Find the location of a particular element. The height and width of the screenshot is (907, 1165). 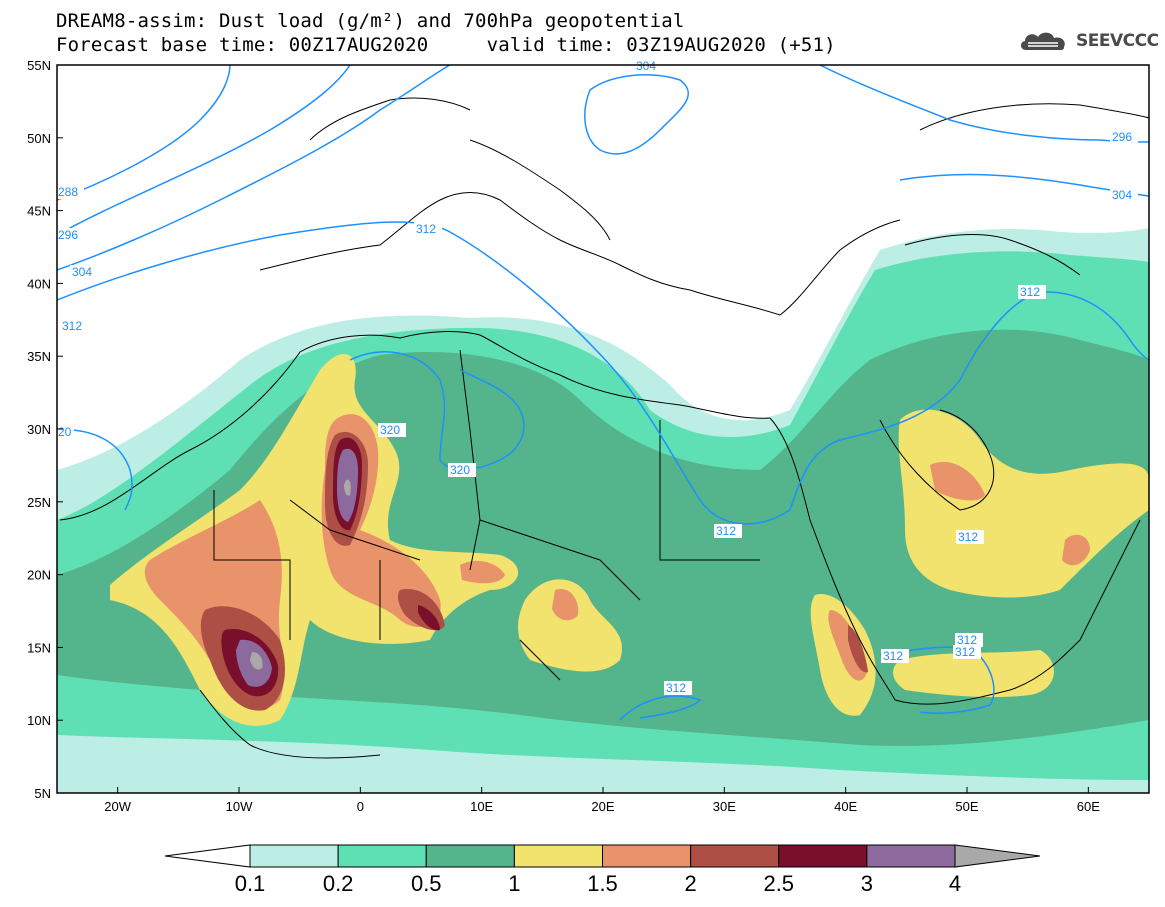

lon-tick-label: 20W is located at coordinates (117, 806).